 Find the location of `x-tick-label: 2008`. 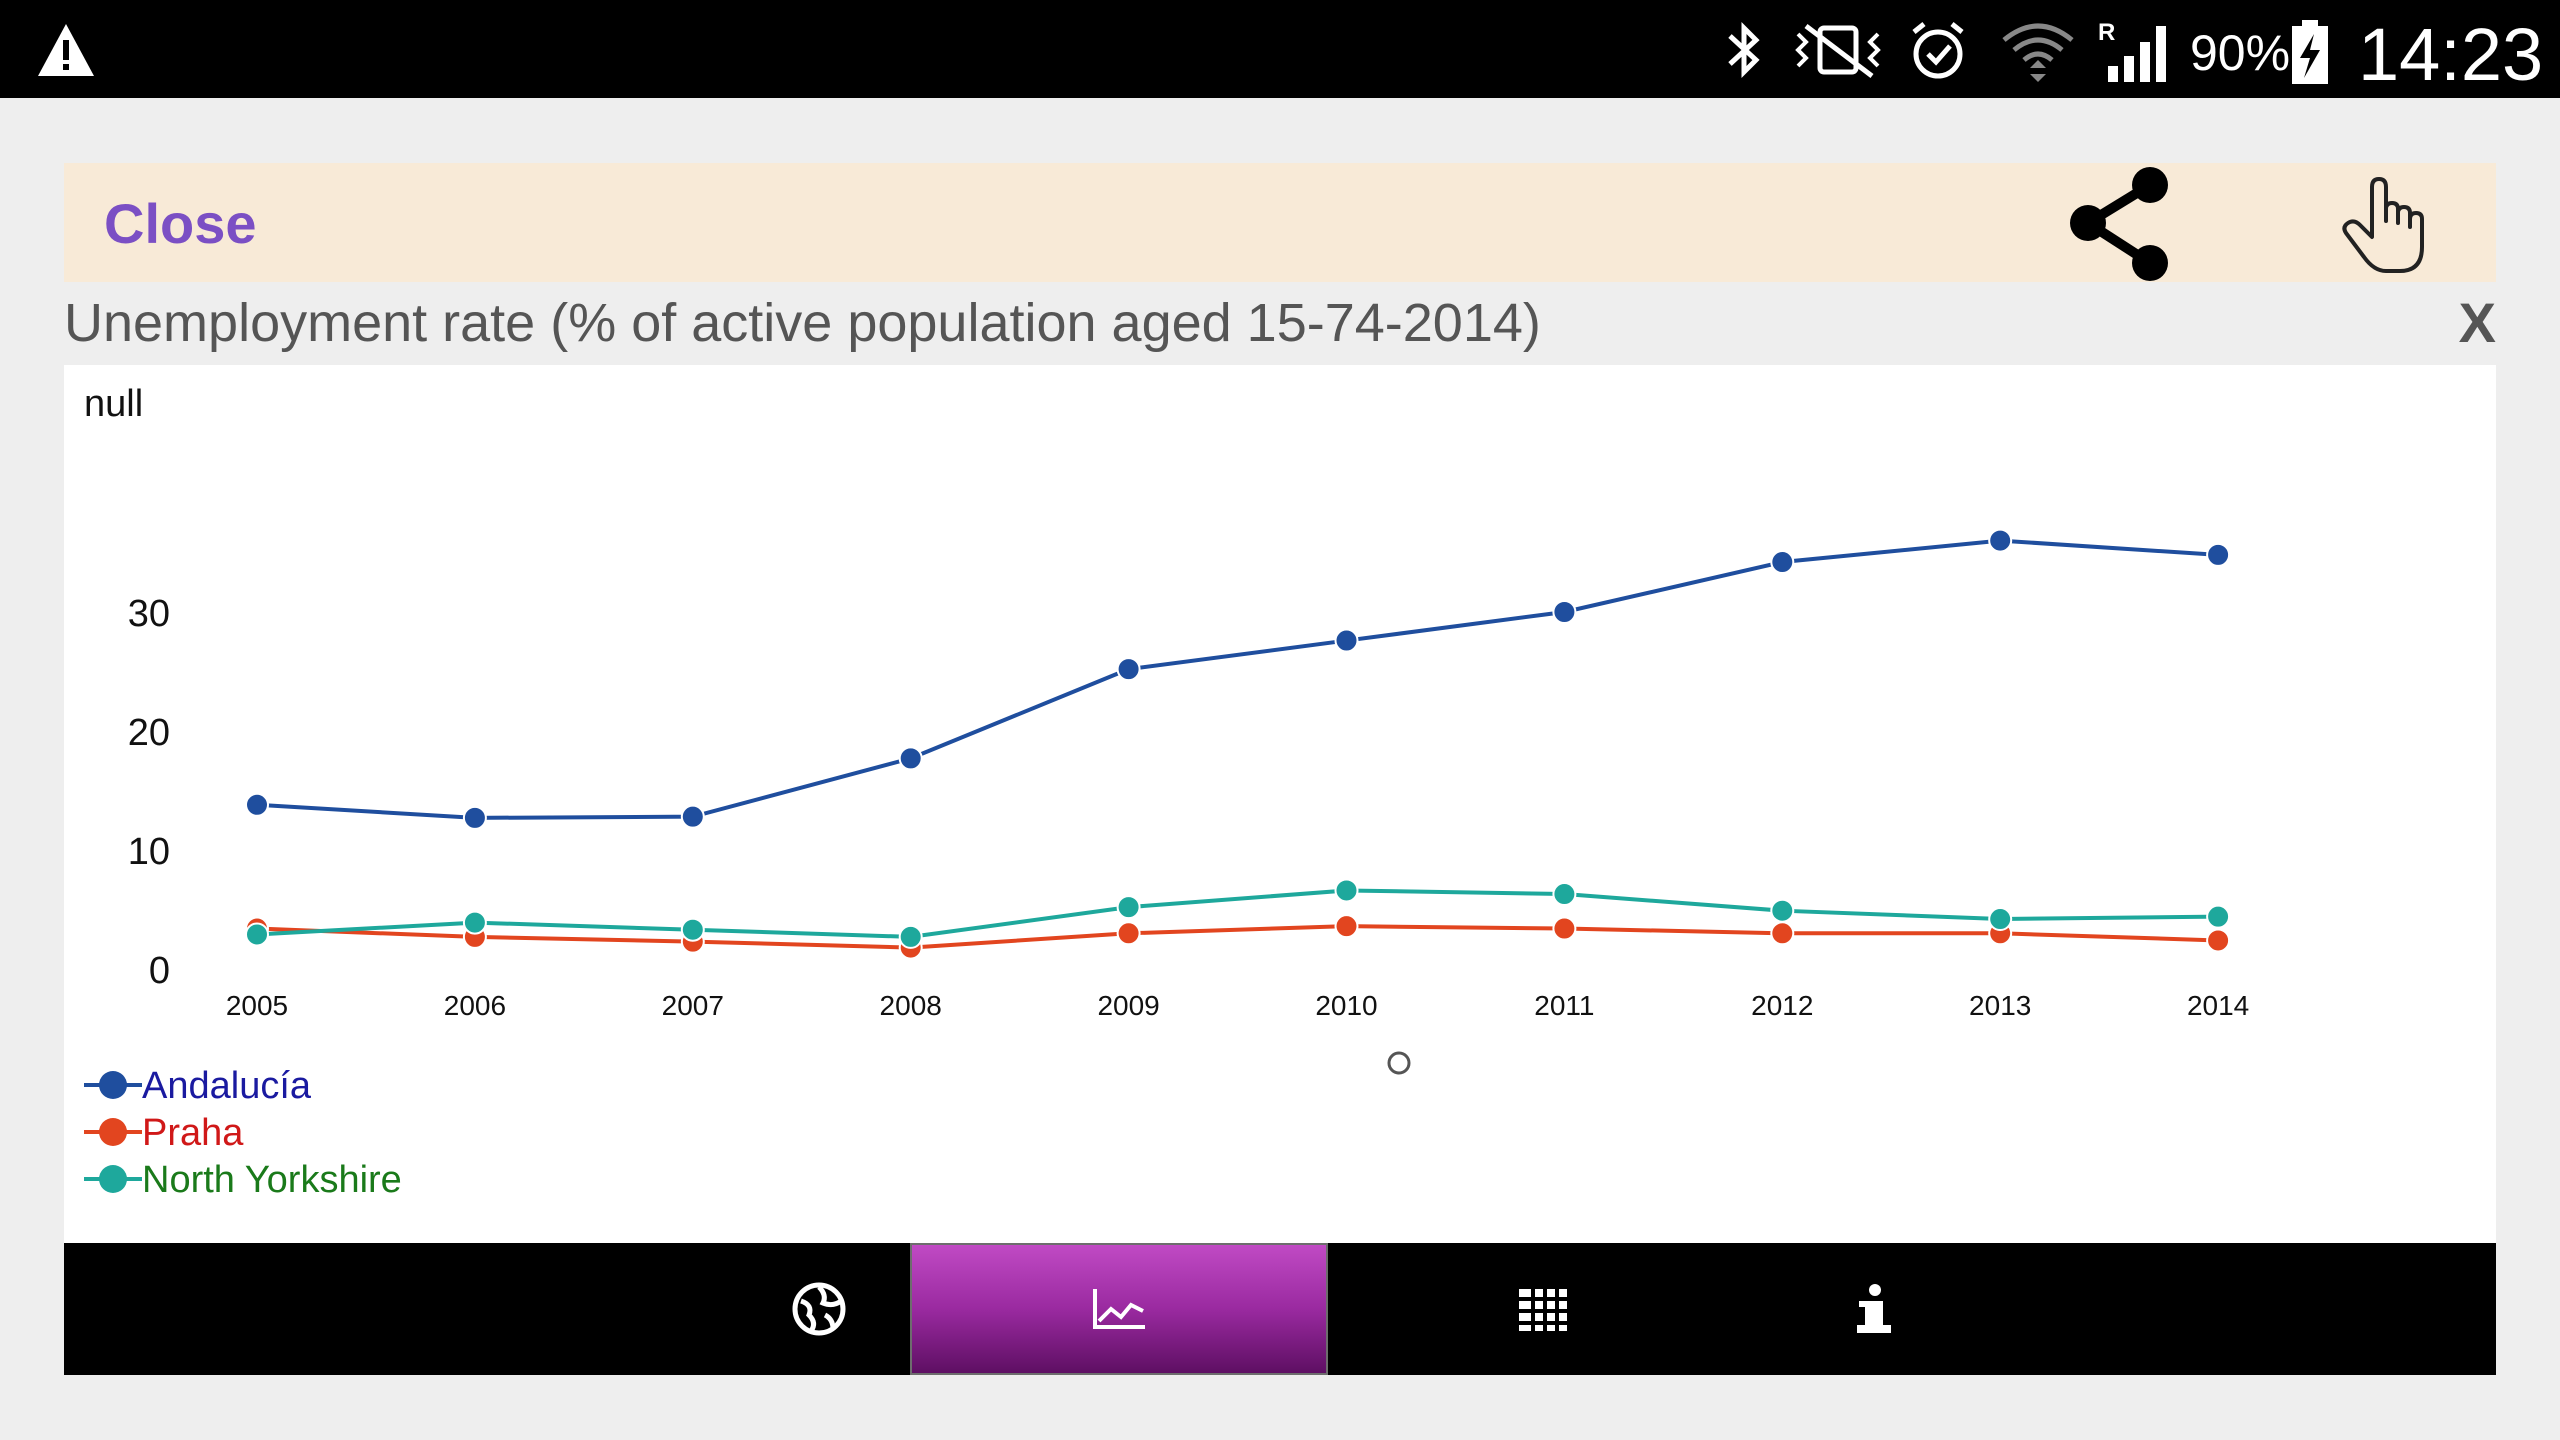

x-tick-label: 2008 is located at coordinates (911, 1005).